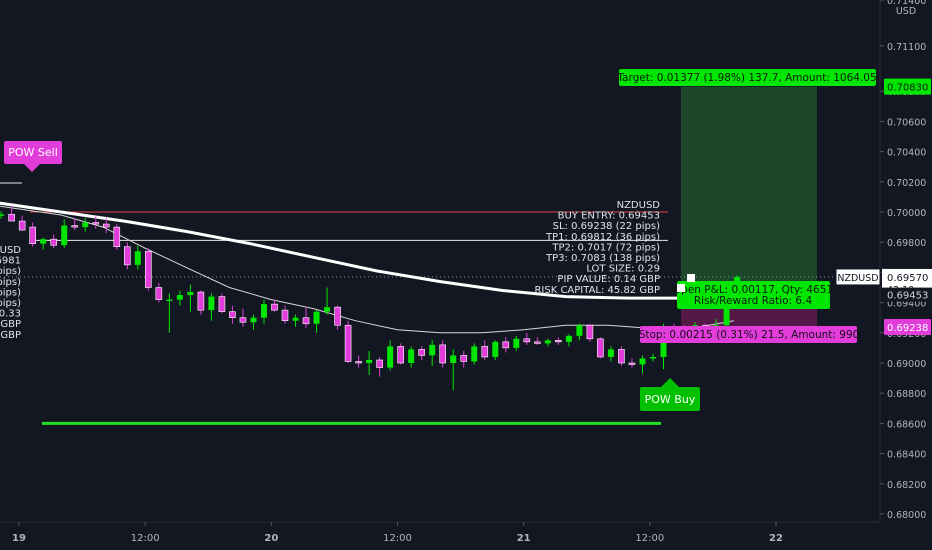 This screenshot has height=550, width=932. What do you see at coordinates (623, 269) in the screenshot?
I see `info-panel-line: LOT SIZE: 0.29` at bounding box center [623, 269].